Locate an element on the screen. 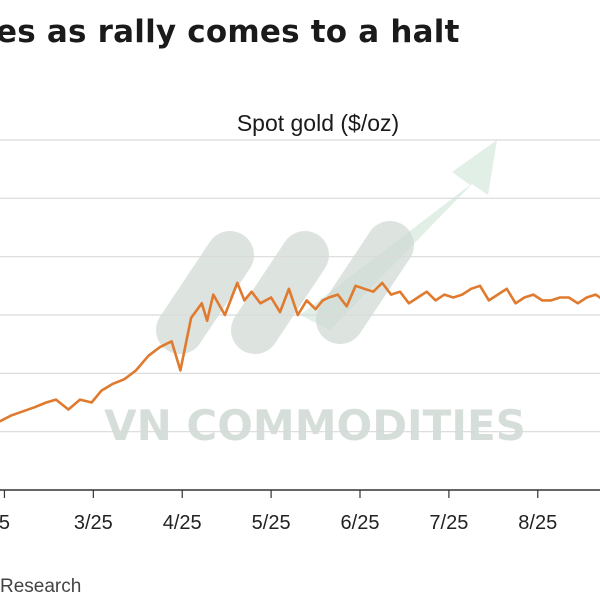 This screenshot has width=600, height=600. x-tick-label: 5 is located at coordinates (5, 523).